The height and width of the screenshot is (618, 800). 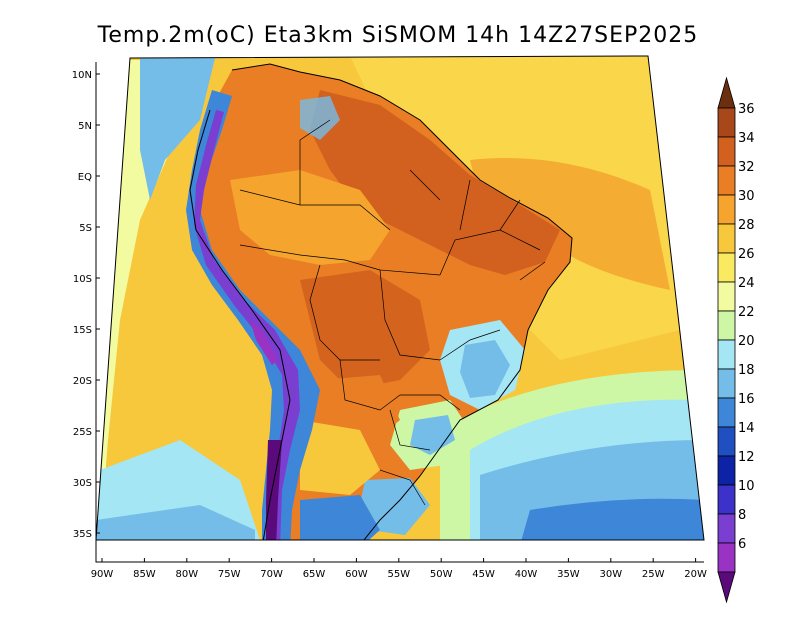 I want to click on lon-tick-label: 50W, so click(x=441, y=574).